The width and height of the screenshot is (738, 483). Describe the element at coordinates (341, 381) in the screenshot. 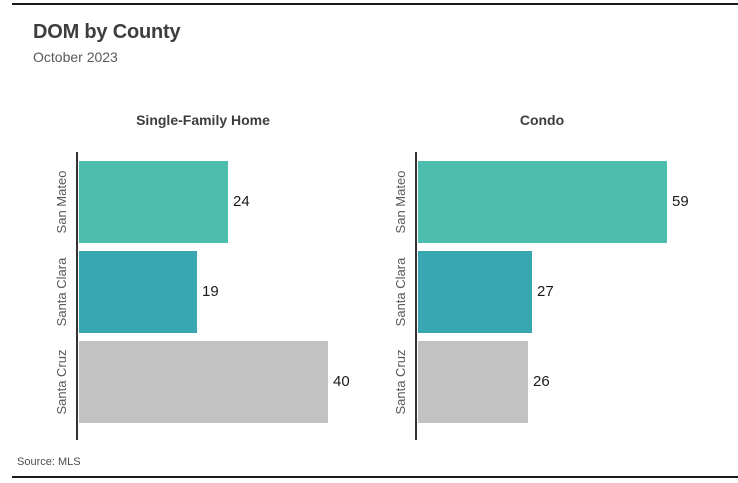

I see `value-label: 40` at that location.